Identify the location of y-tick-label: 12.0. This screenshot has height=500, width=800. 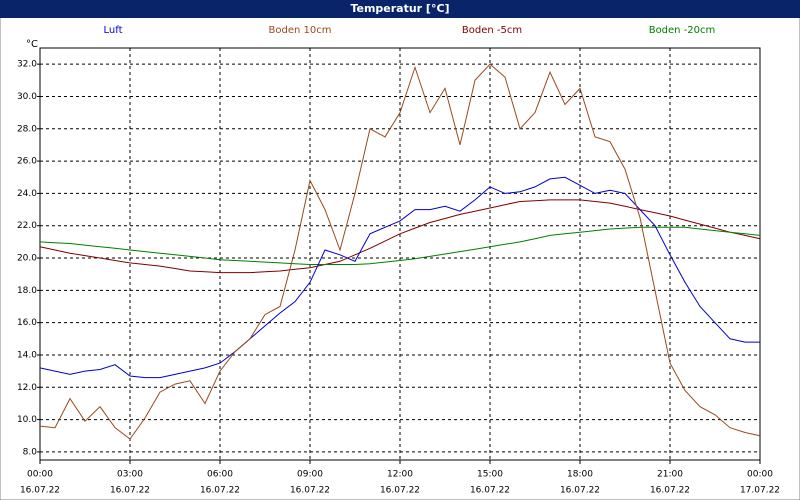
(27, 388).